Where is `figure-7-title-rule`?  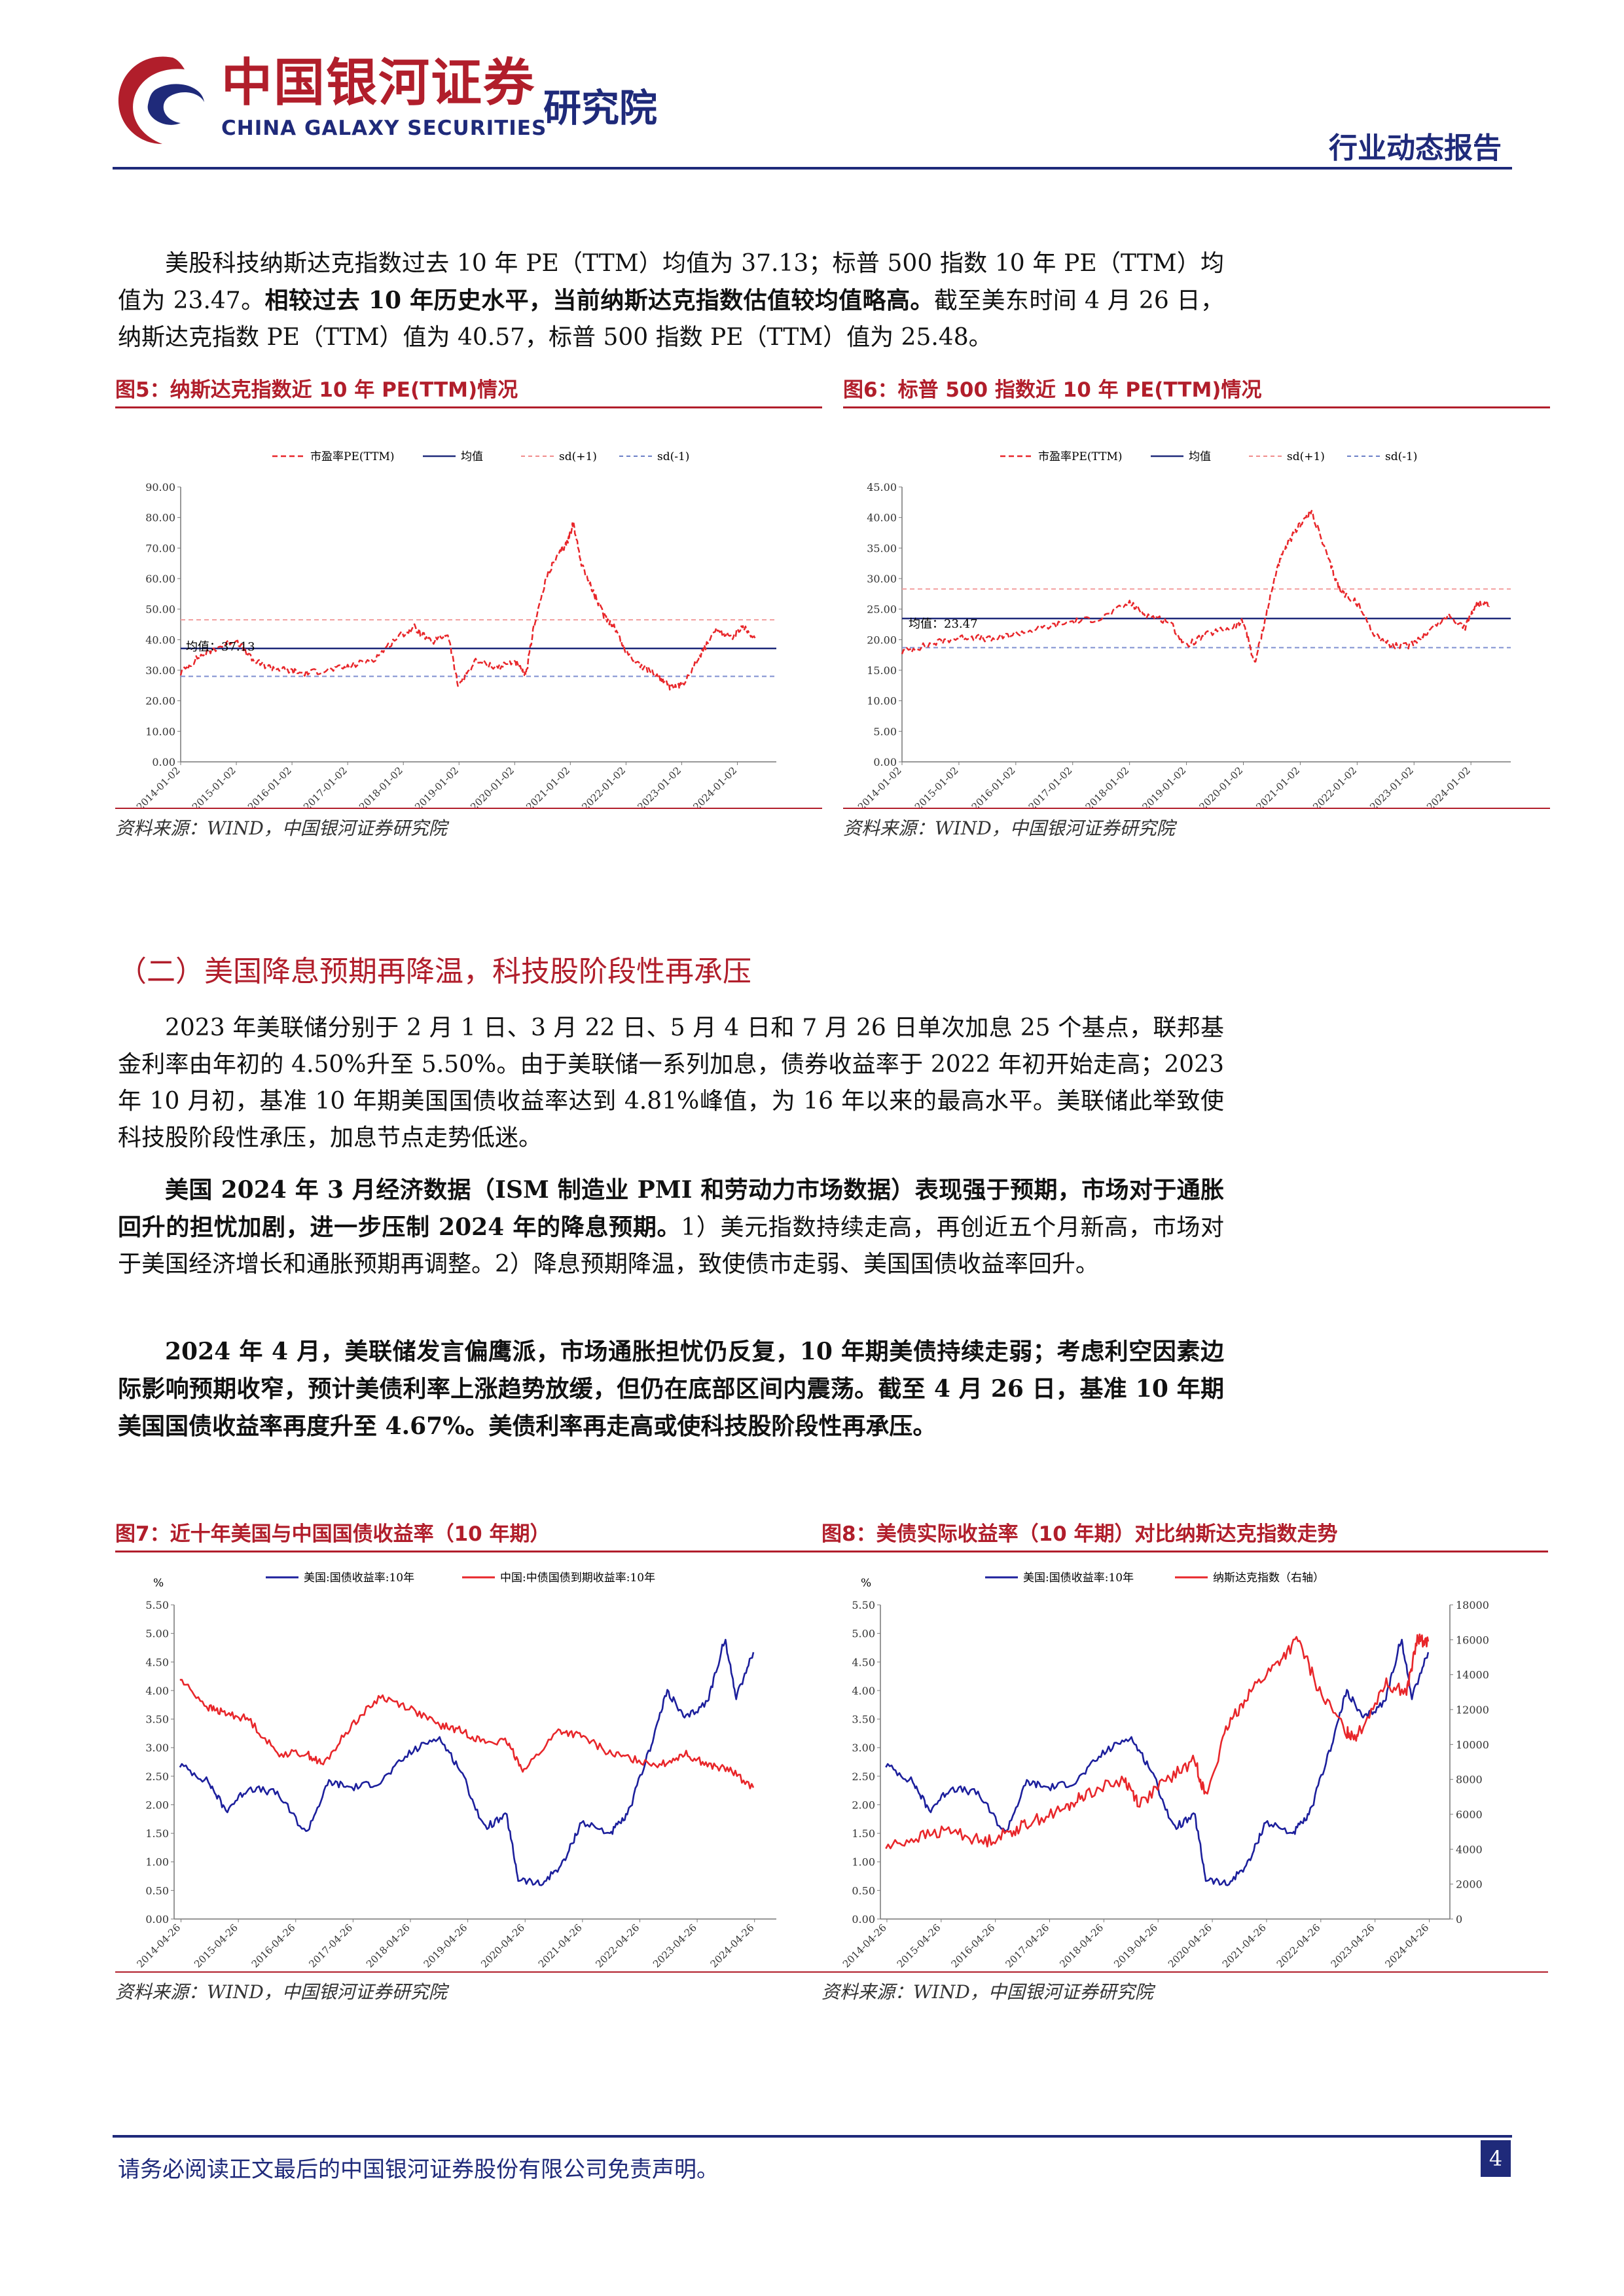 figure-7-title-rule is located at coordinates (468, 1551).